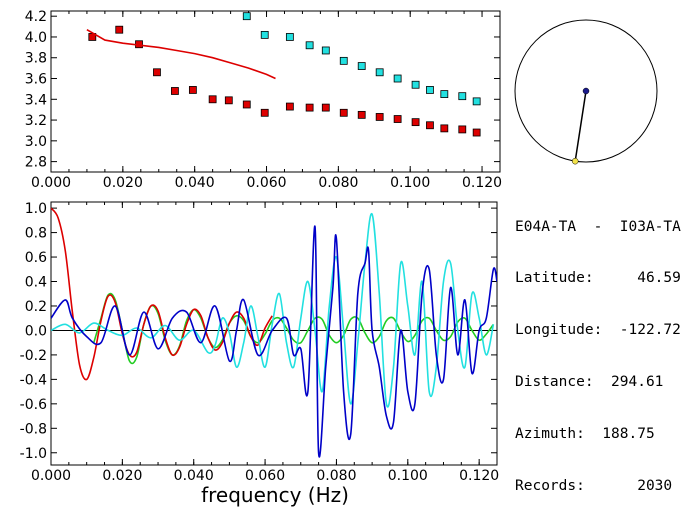  What do you see at coordinates (162, 294) in the screenshot?
I see `waveform-red` at bounding box center [162, 294].